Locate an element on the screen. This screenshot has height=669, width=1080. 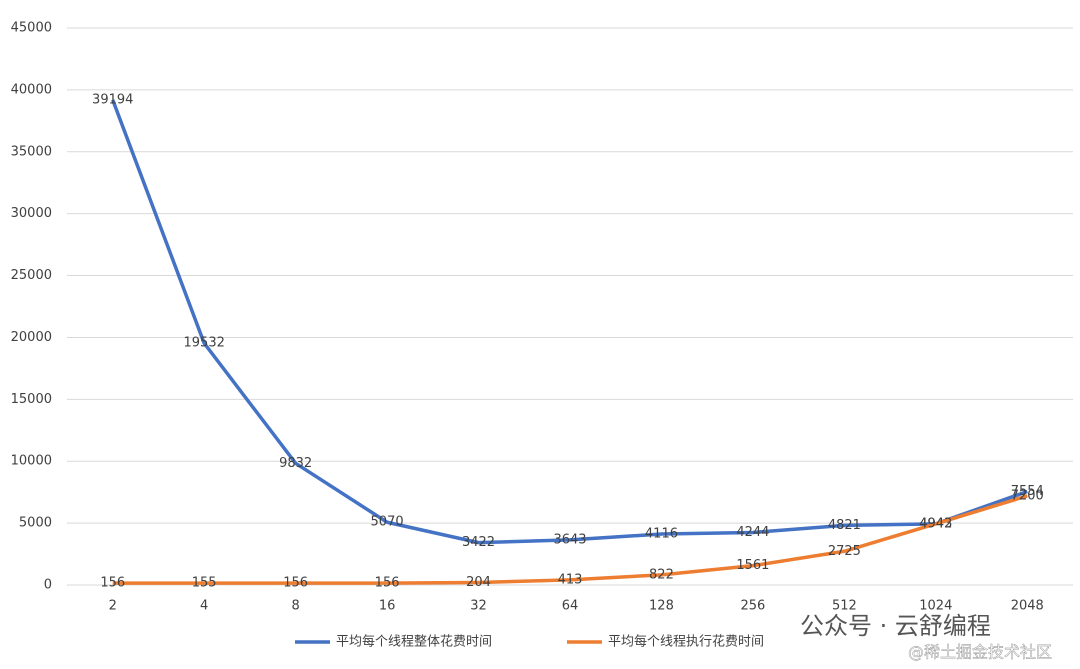
x-tick-label: 16 is located at coordinates (387, 606).